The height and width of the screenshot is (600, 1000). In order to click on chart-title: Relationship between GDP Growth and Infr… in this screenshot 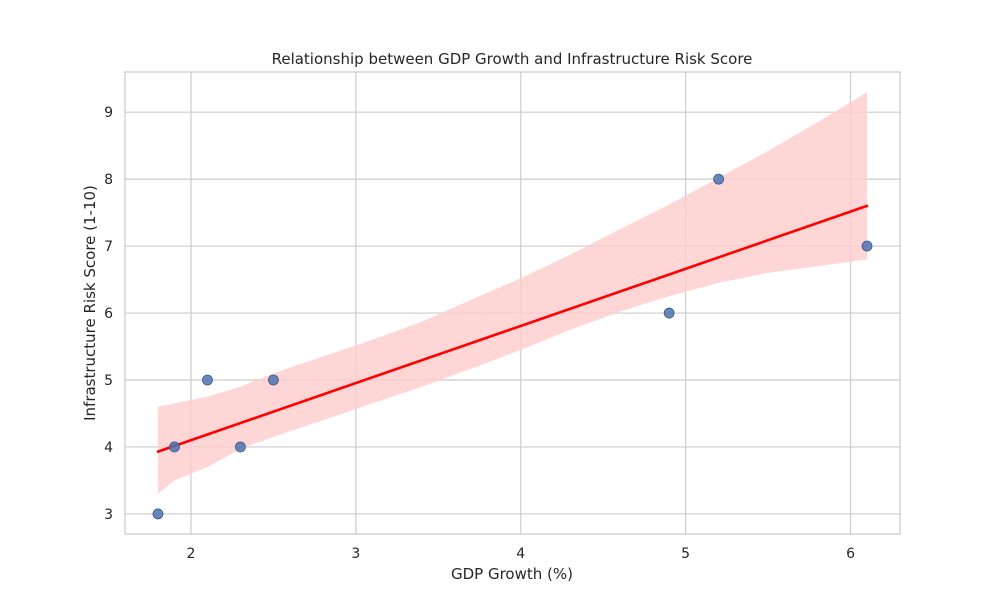, I will do `click(512, 59)`.